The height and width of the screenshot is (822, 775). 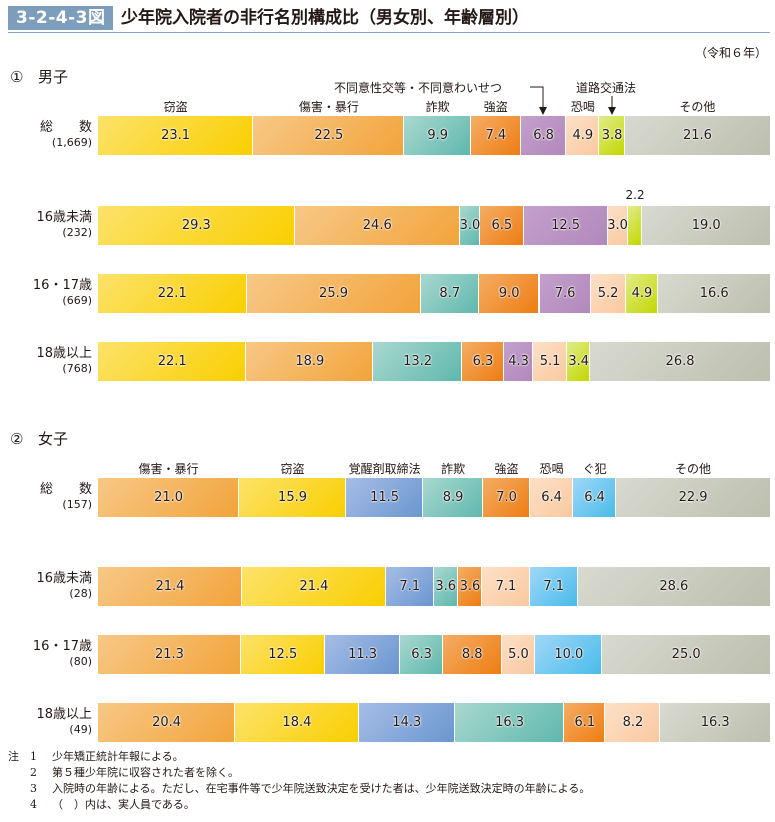 I want to click on note-number: 2, so click(x=33, y=772).